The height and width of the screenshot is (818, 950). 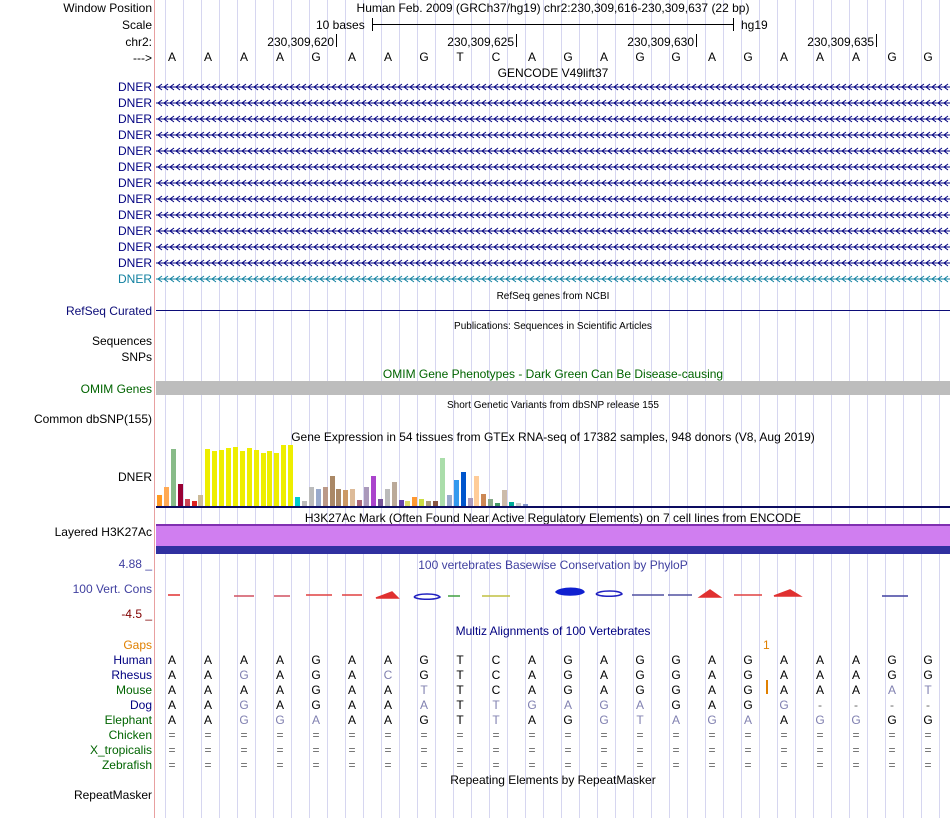 I want to click on repeatmasker-title: Repeating Elements by RepeatMasker, so click(x=553, y=780).